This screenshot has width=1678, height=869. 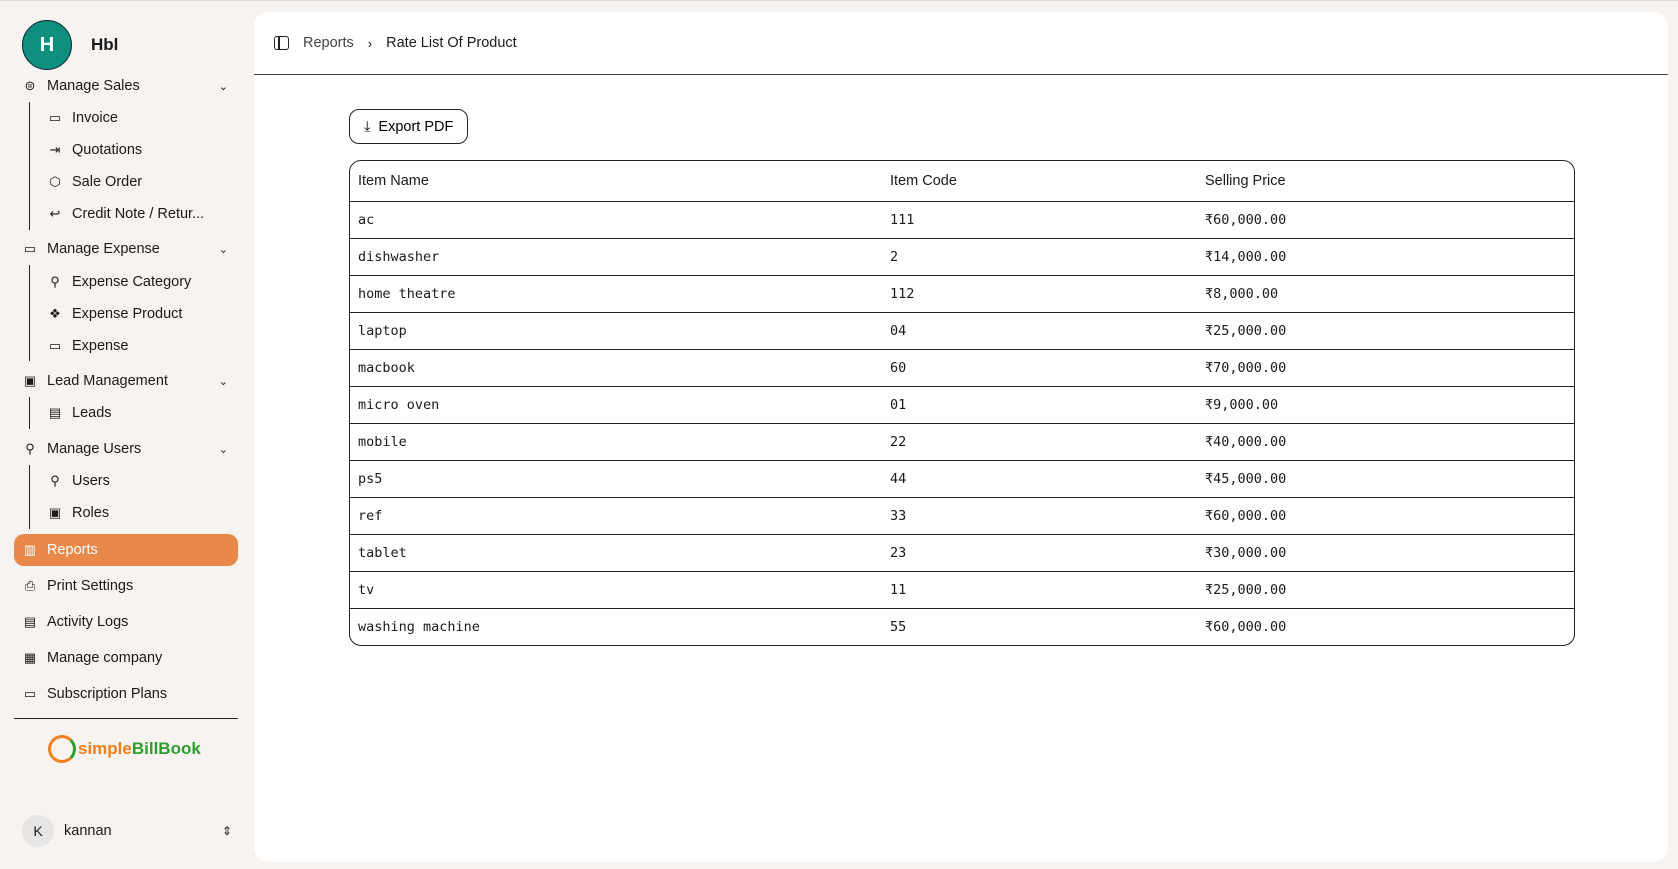 What do you see at coordinates (962, 626) in the screenshot?
I see `table-row: washing machine 55 ₹60,000.00` at bounding box center [962, 626].